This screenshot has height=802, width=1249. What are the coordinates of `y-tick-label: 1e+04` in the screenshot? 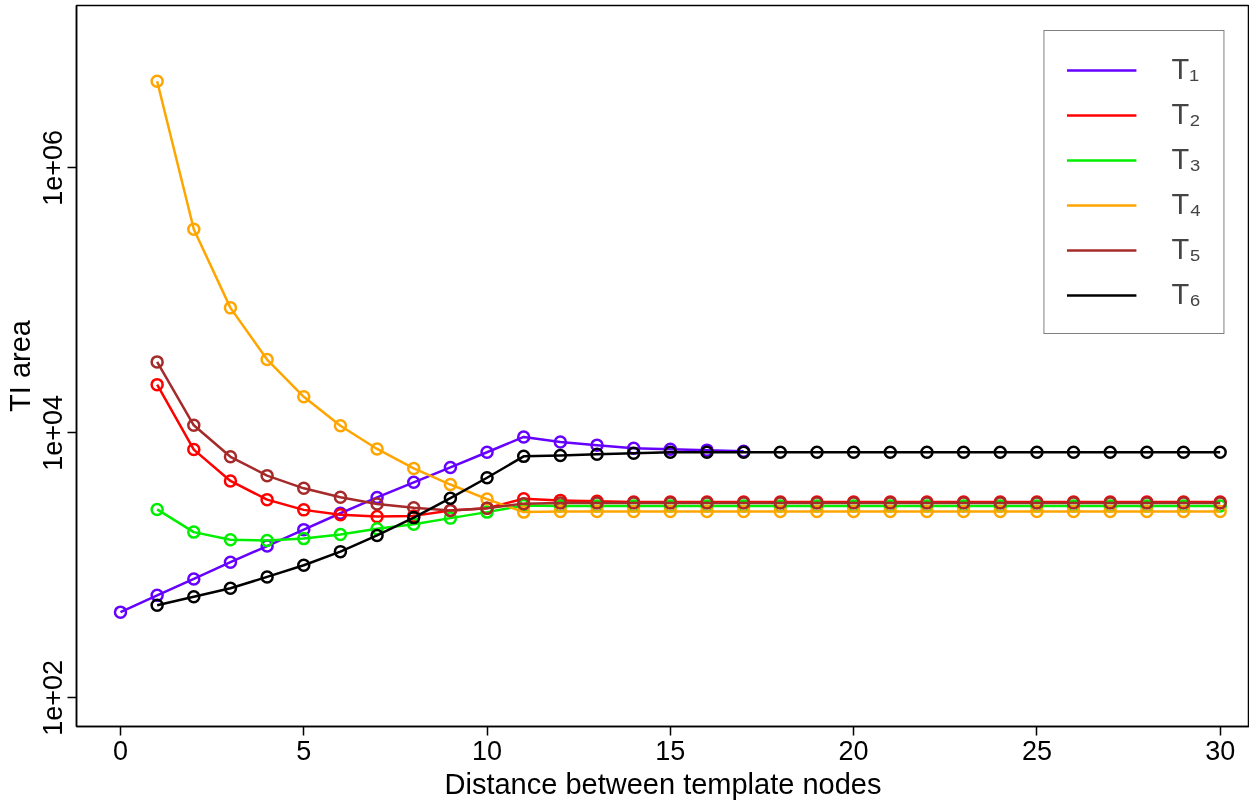 It's located at (53, 432).